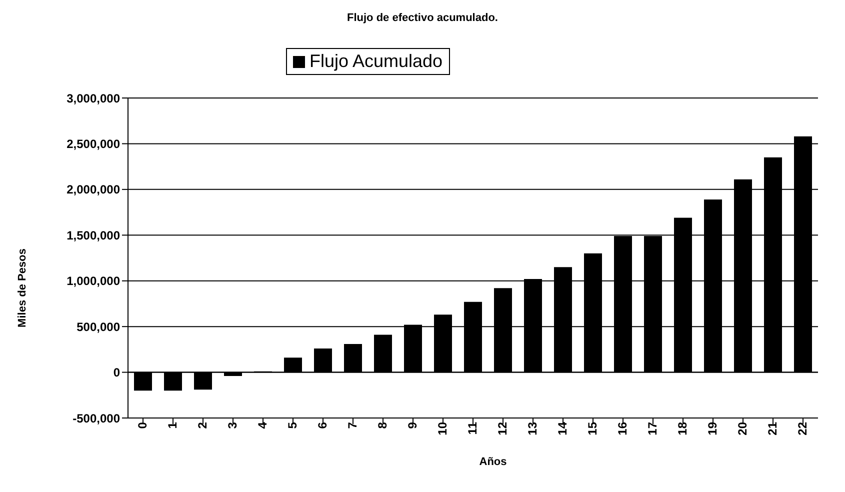  What do you see at coordinates (98, 327) in the screenshot?
I see `y-tick-label: 500,000` at bounding box center [98, 327].